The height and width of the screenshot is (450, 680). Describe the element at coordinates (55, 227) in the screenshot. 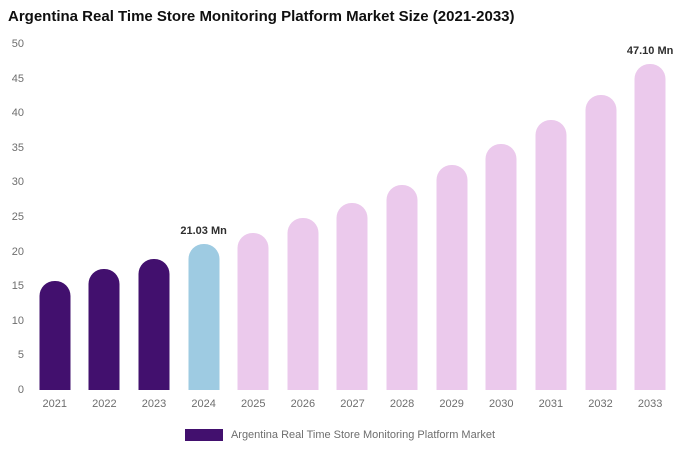

I see `bar-slot: 2021` at that location.